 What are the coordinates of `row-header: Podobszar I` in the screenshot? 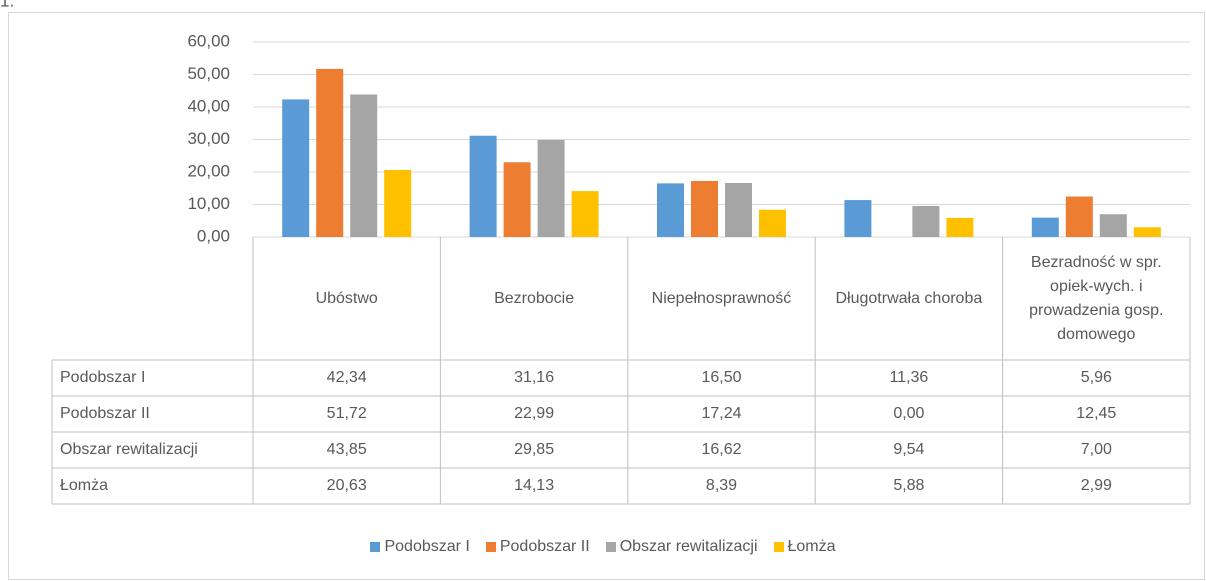 It's located at (103, 377).